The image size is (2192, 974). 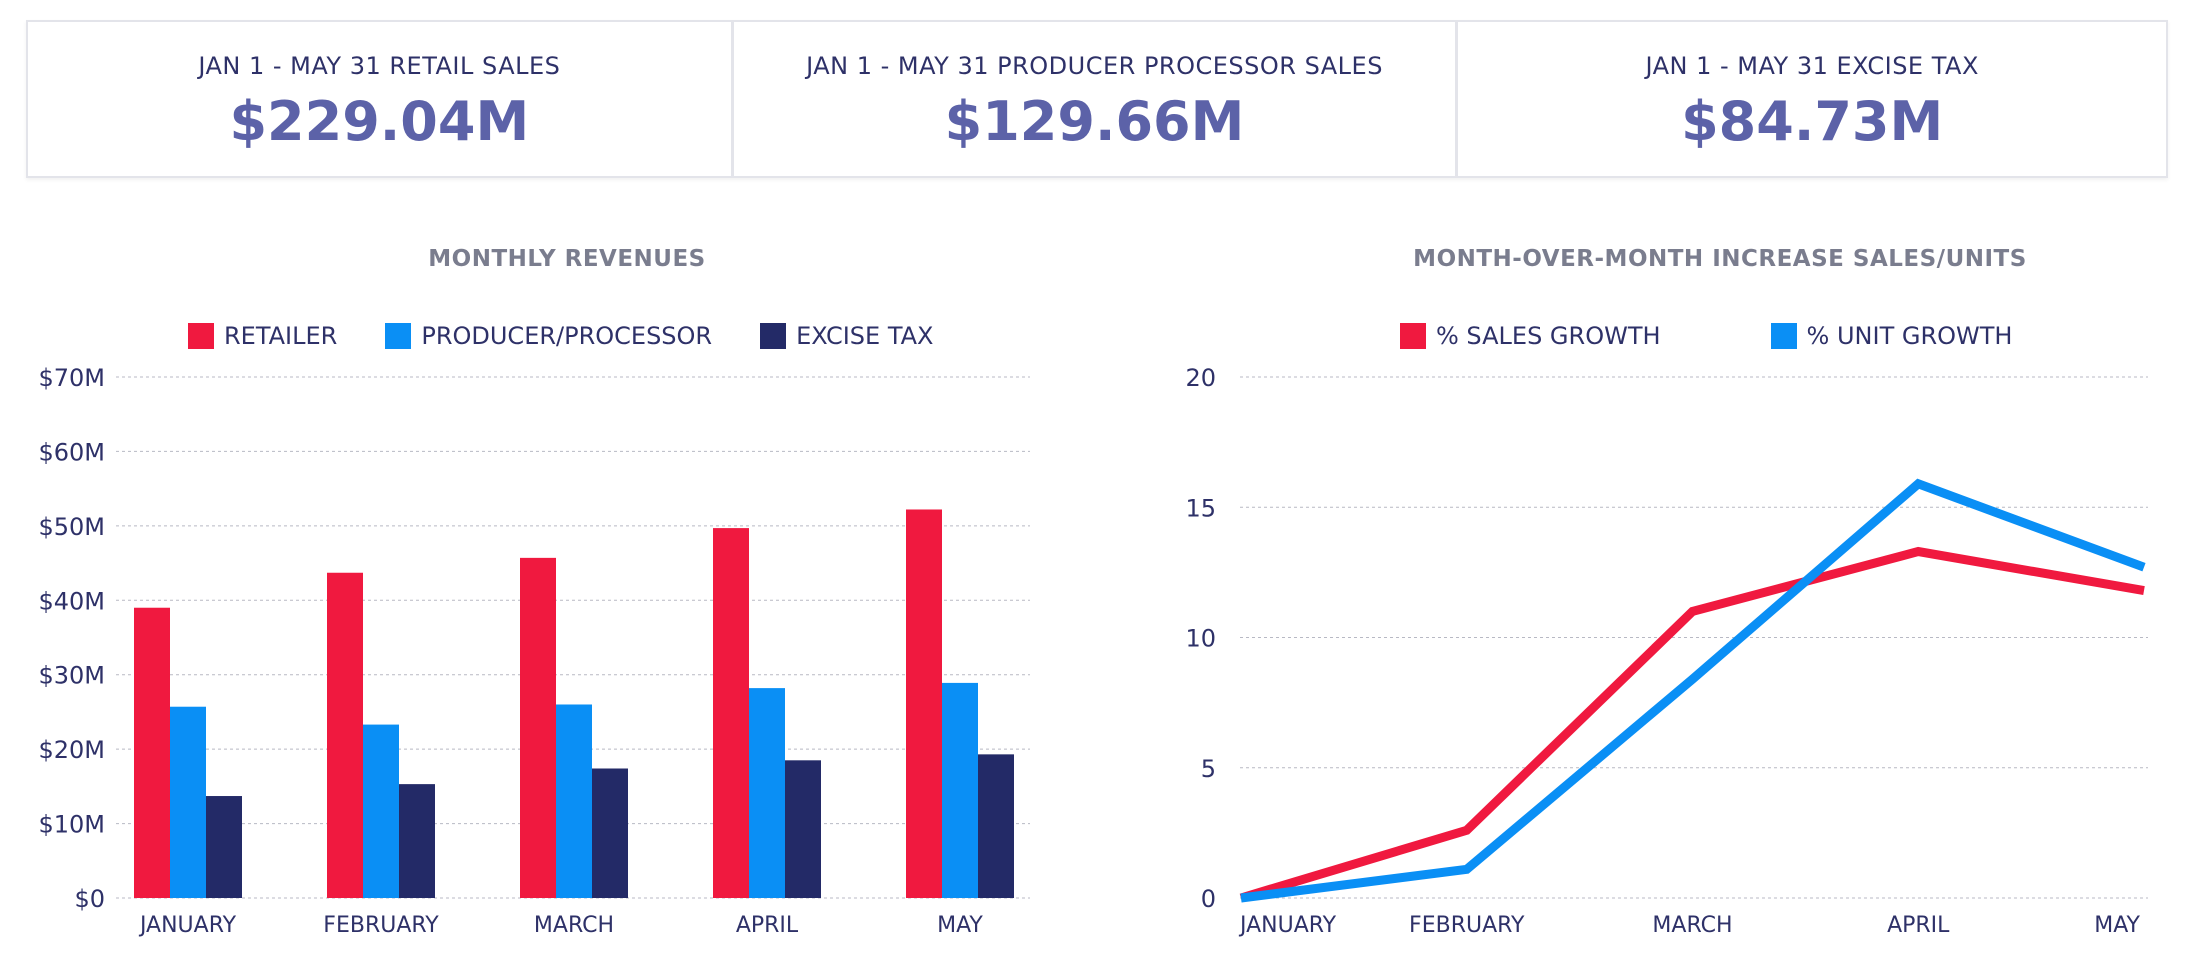 What do you see at coordinates (1548, 336) in the screenshot?
I see `legend-label: % SALES GROWTH` at bounding box center [1548, 336].